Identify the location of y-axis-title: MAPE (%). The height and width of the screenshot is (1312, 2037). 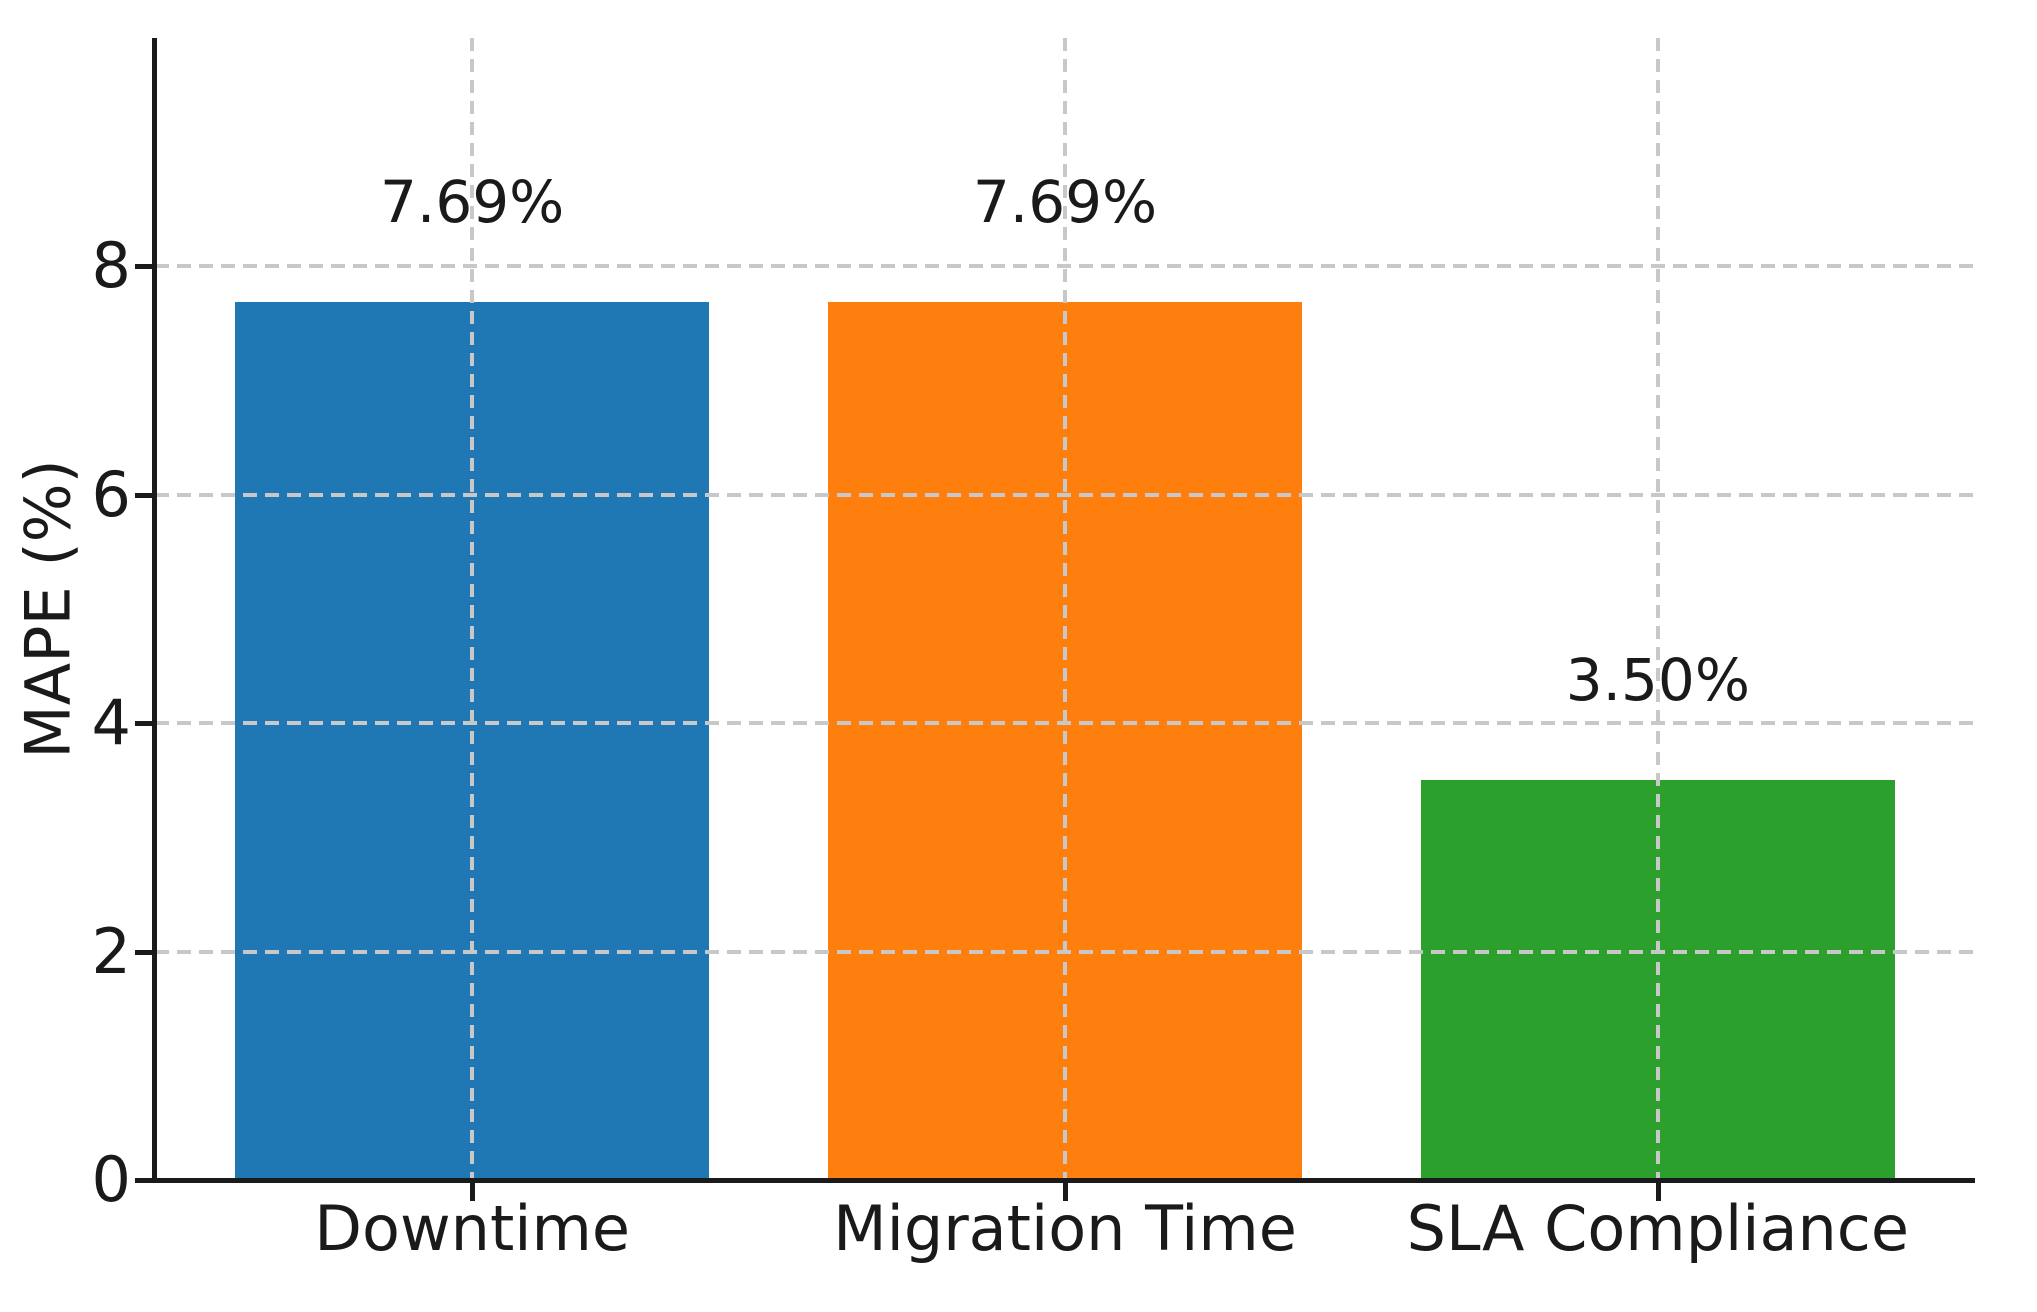
(48, 609).